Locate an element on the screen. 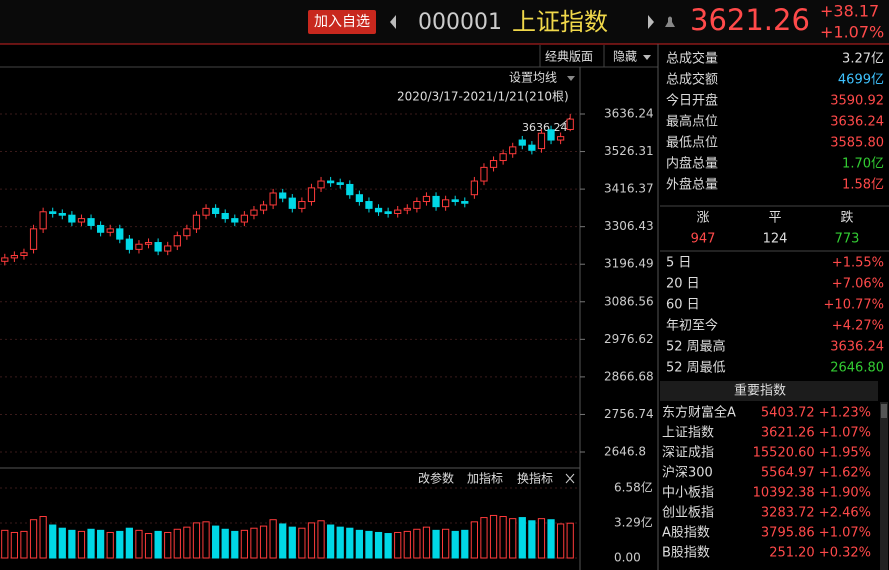 The height and width of the screenshot is (570, 889). index-name: 东方财富全A is located at coordinates (699, 413).